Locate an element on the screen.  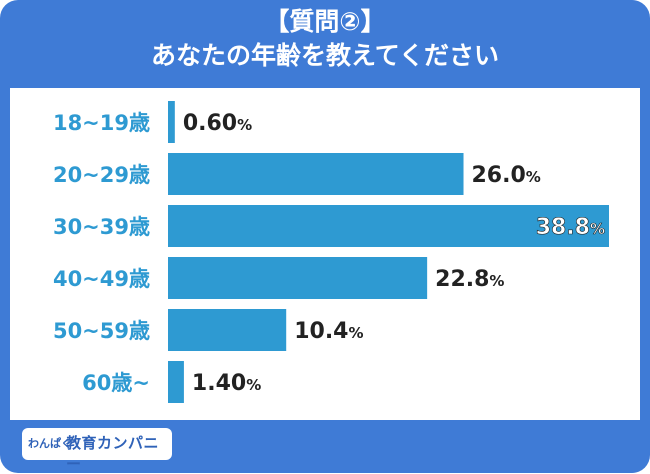
title-line-1: 【質問②】 is located at coordinates (325, 21).